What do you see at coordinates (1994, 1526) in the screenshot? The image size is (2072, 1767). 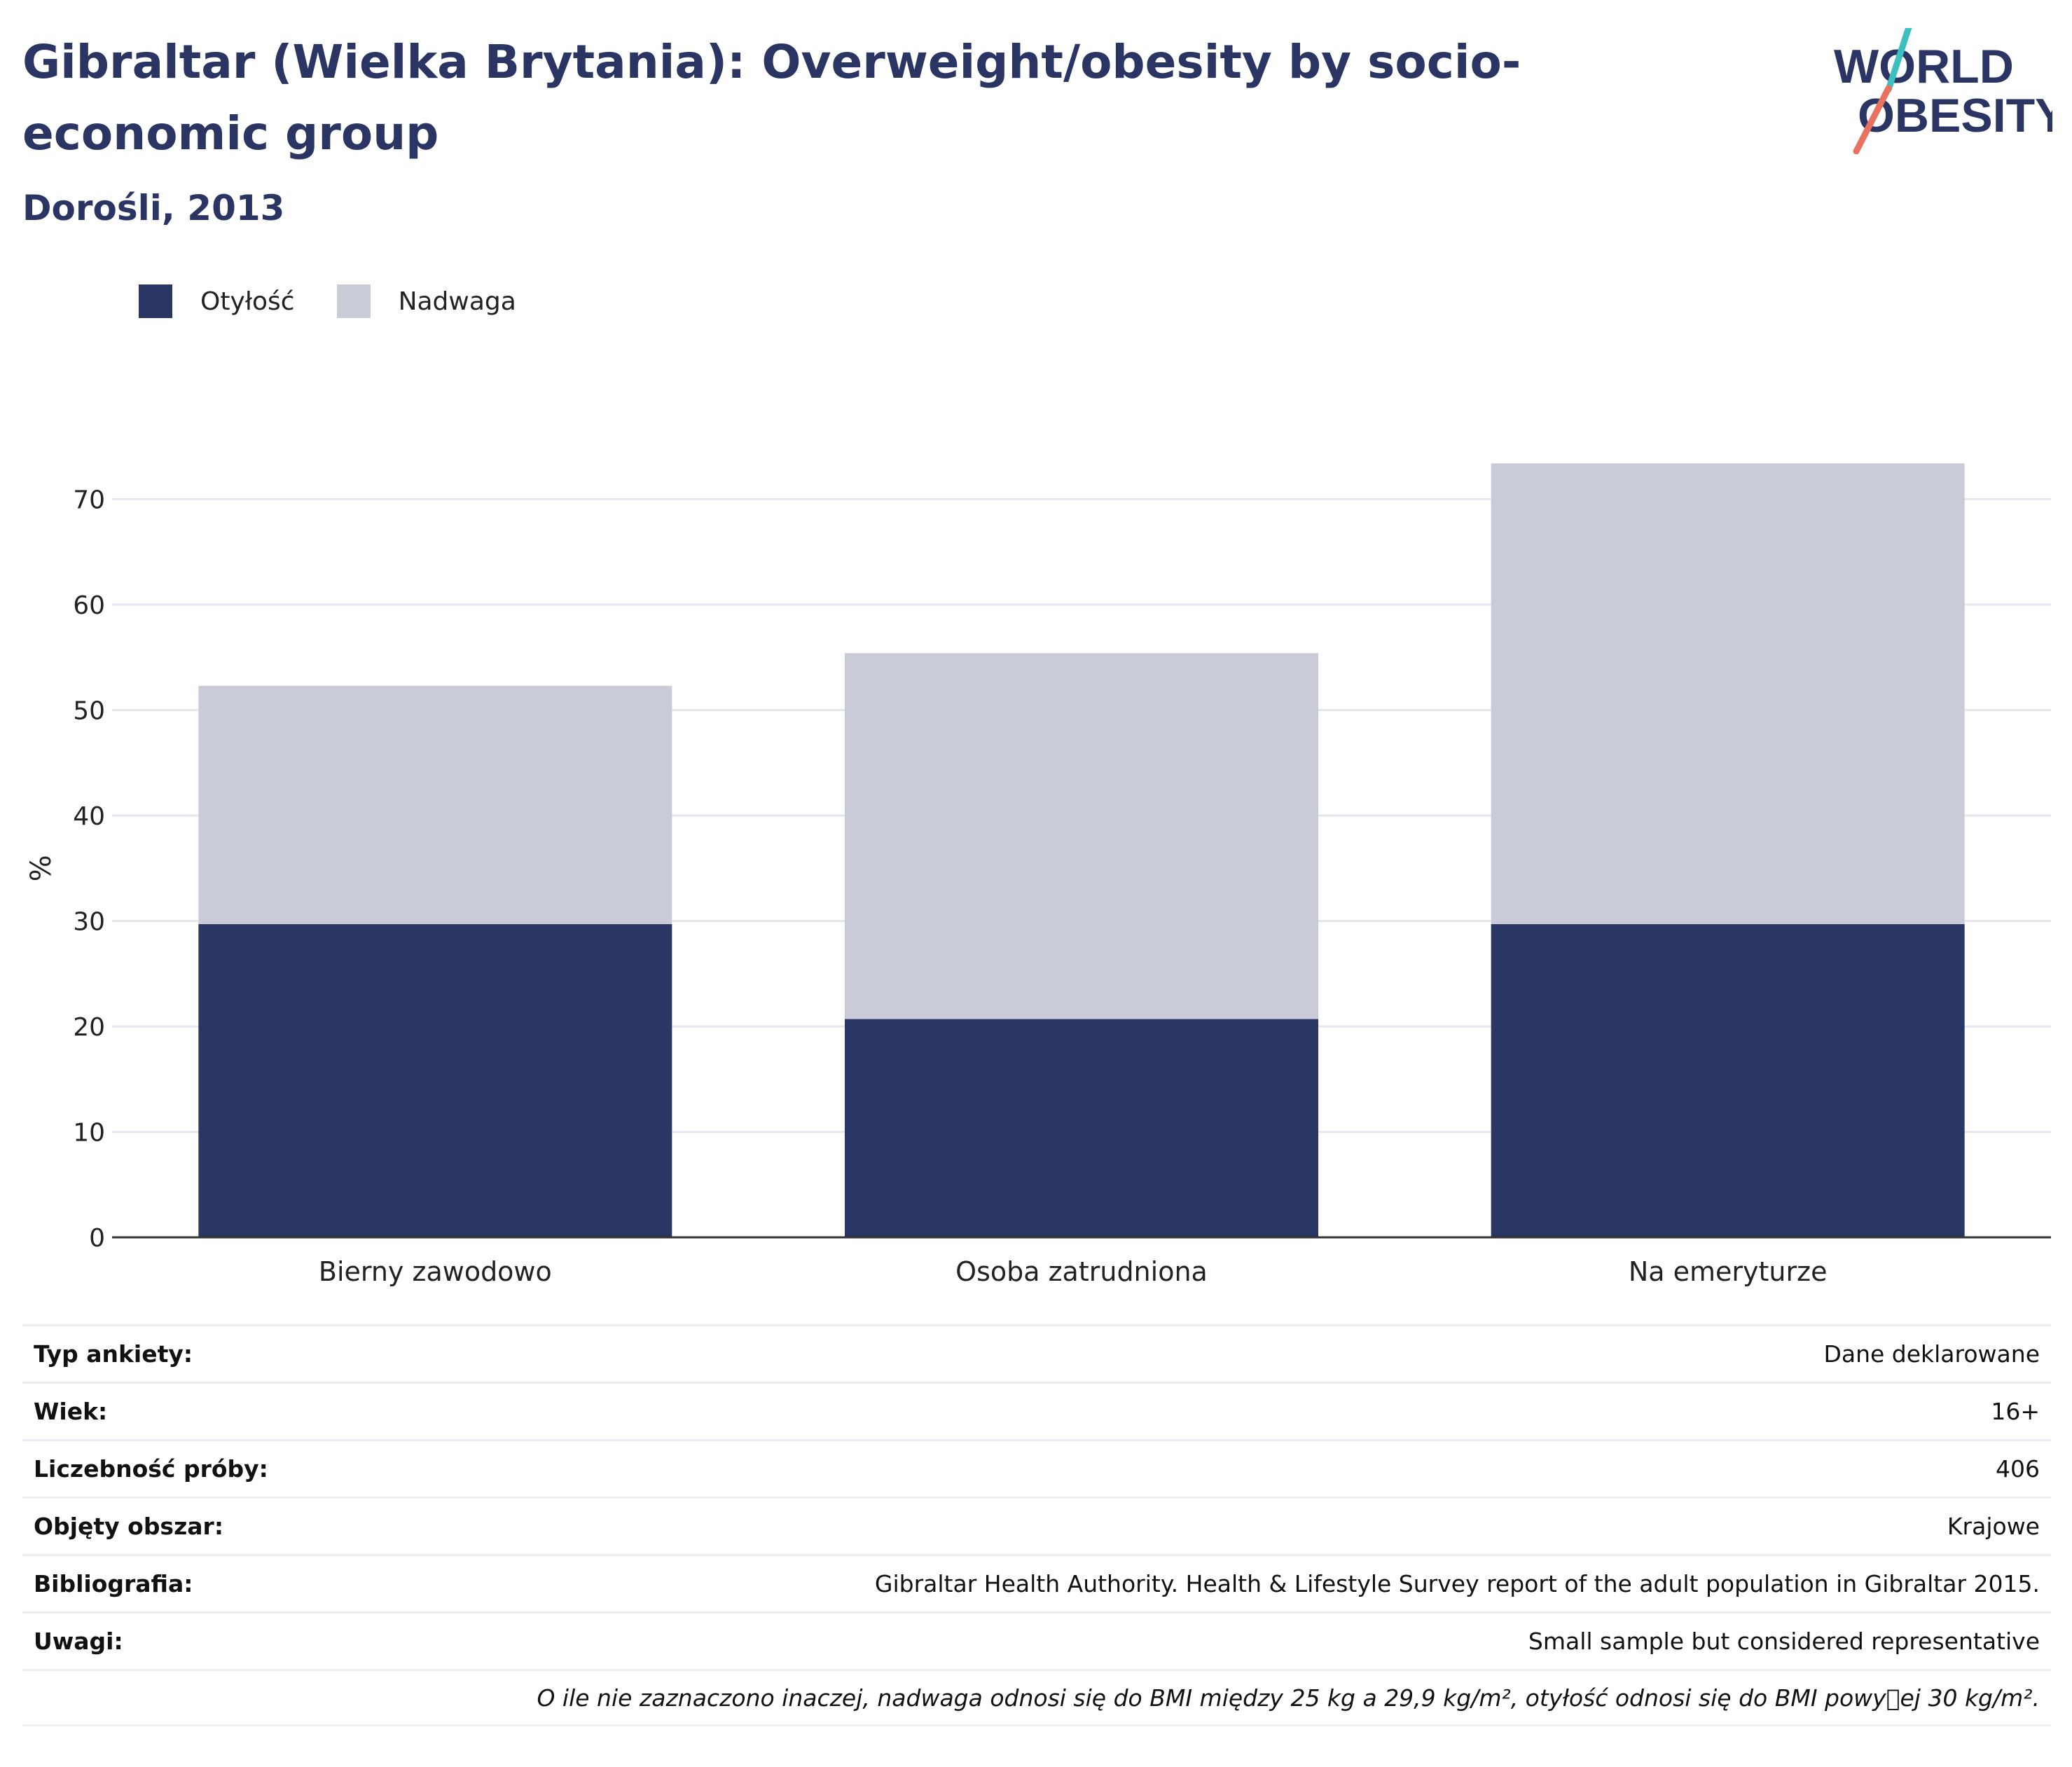 I see `info-value: Krajowe` at bounding box center [1994, 1526].